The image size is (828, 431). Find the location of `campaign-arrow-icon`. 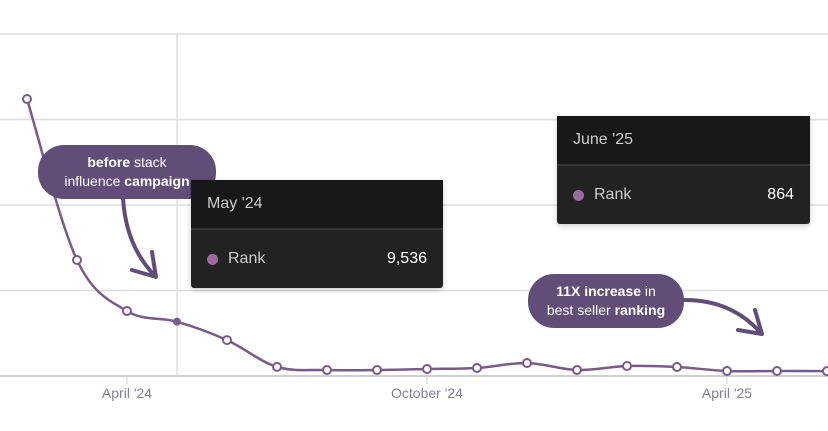

campaign-arrow-icon is located at coordinates (139, 237).